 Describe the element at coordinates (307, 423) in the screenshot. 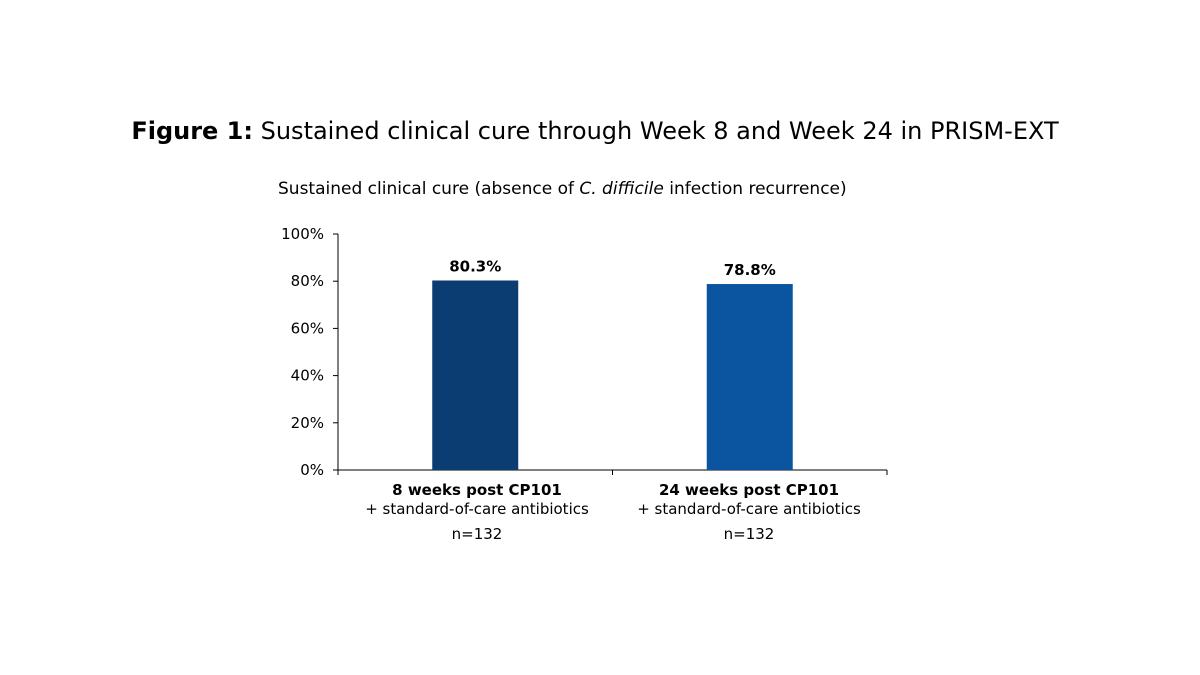

I see `y-tick-label: 20%` at that location.